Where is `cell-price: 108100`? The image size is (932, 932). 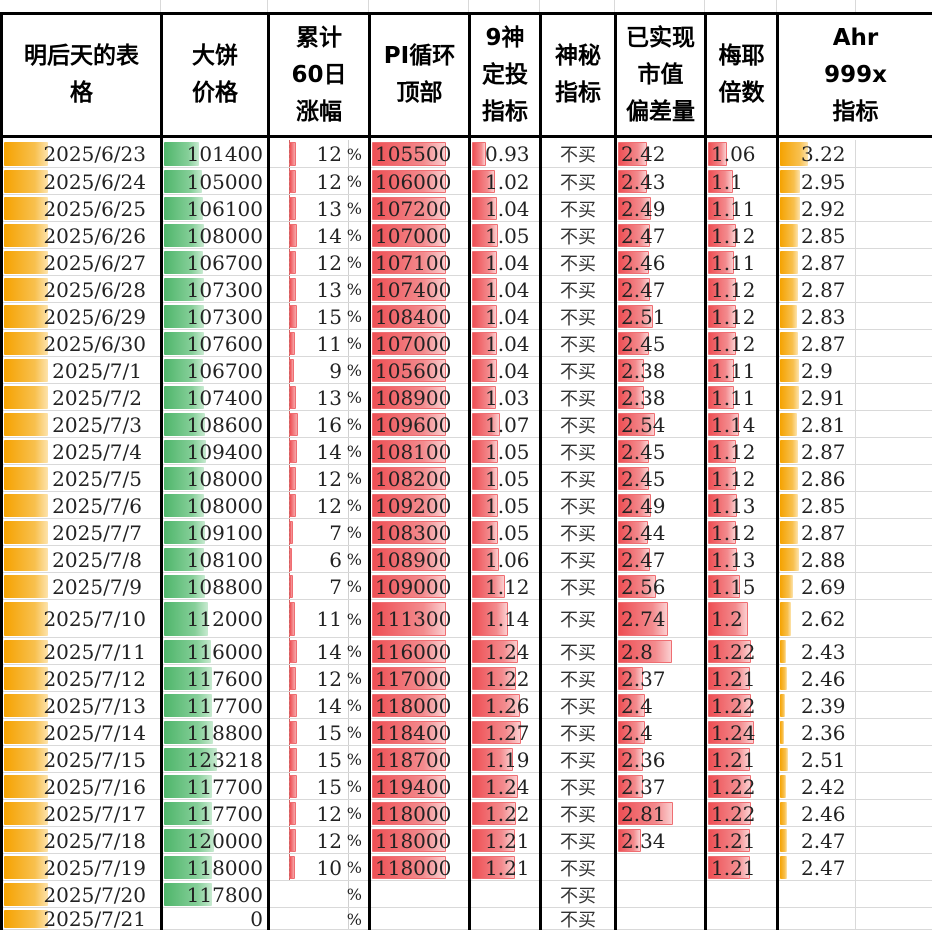 cell-price: 108100 is located at coordinates (215, 559).